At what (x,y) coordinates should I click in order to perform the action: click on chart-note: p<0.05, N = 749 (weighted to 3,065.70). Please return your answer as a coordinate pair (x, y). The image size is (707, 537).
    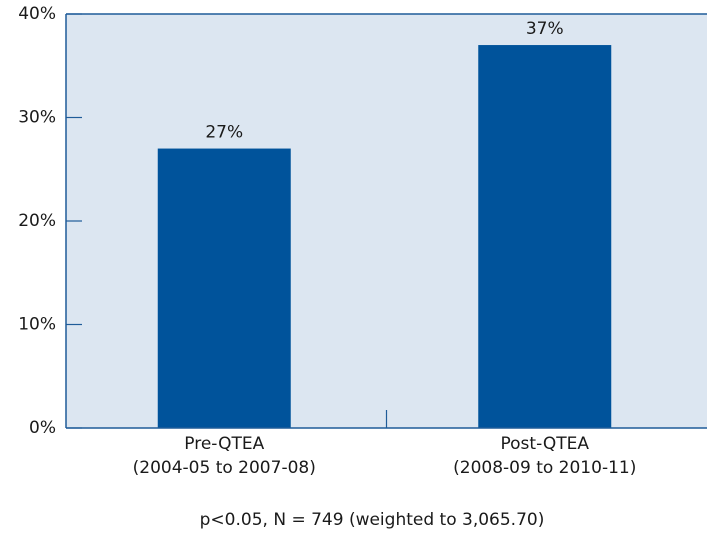
    Looking at the image, I should click on (372, 520).